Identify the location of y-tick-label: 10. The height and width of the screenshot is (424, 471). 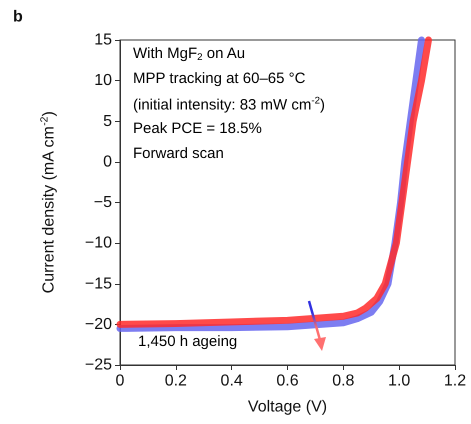
(103, 81).